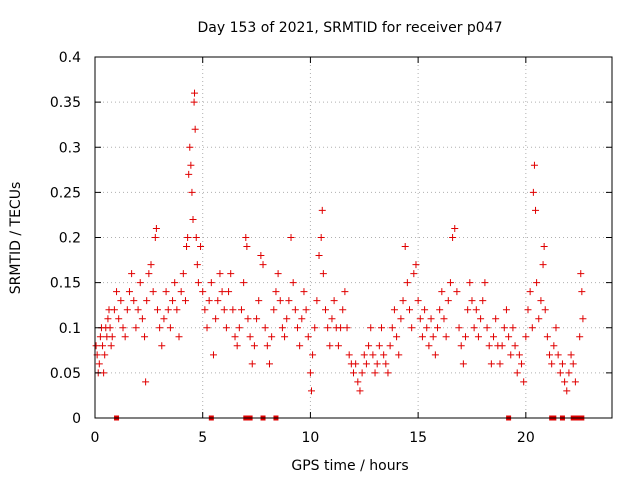 The image size is (640, 480). I want to click on y-tick-label: 0.25, so click(65, 193).